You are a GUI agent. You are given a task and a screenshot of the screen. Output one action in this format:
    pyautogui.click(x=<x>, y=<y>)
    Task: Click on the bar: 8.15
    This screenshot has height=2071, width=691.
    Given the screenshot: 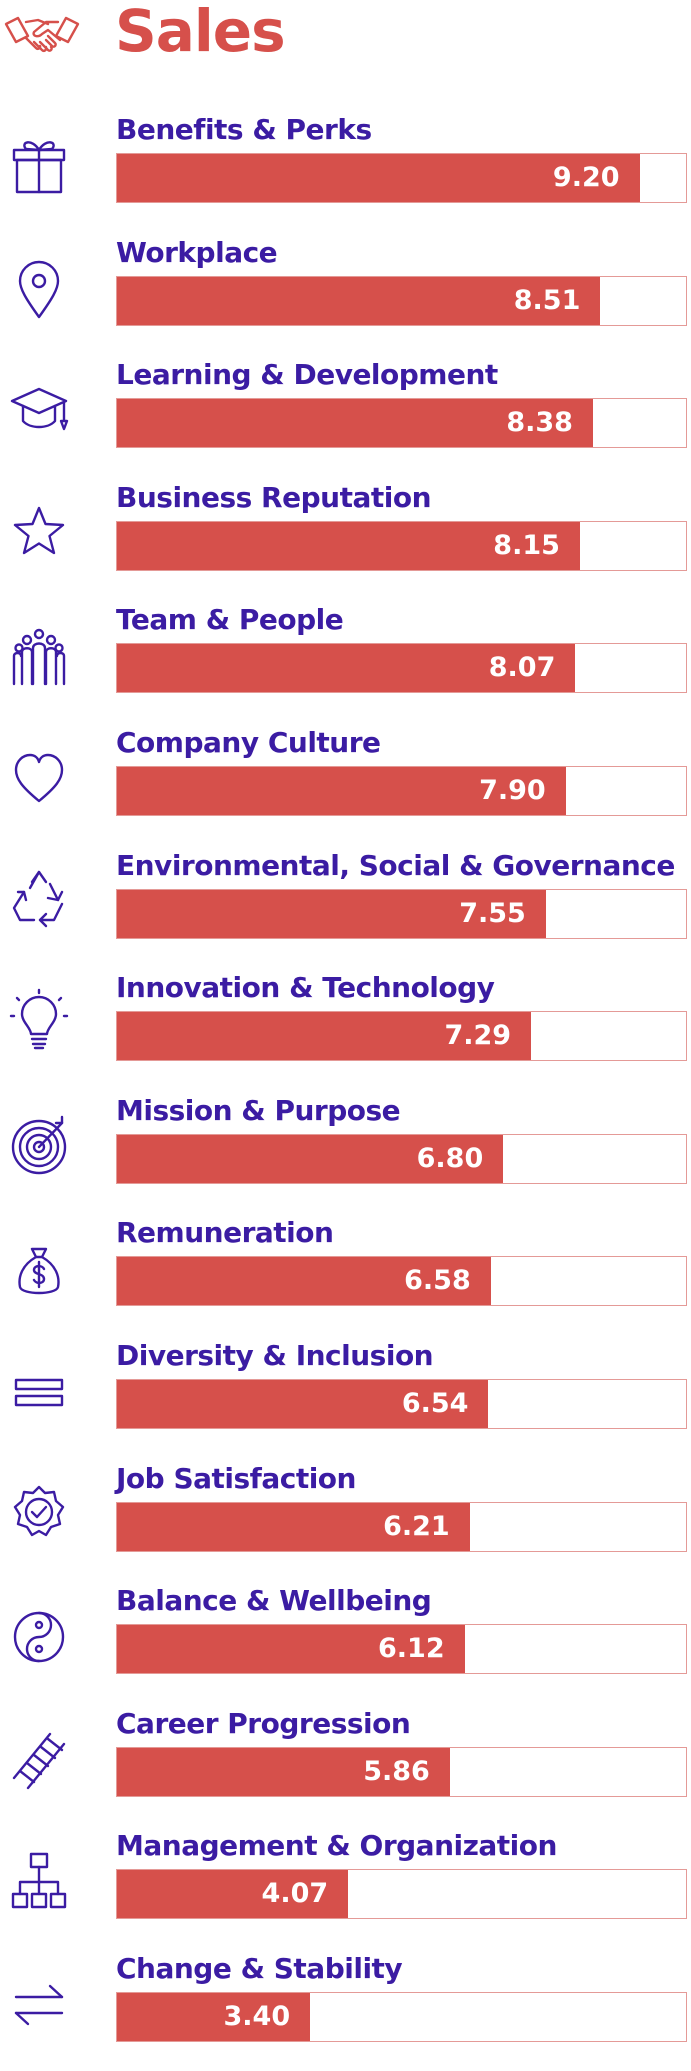 What is the action you would take?
    pyautogui.click(x=348, y=545)
    